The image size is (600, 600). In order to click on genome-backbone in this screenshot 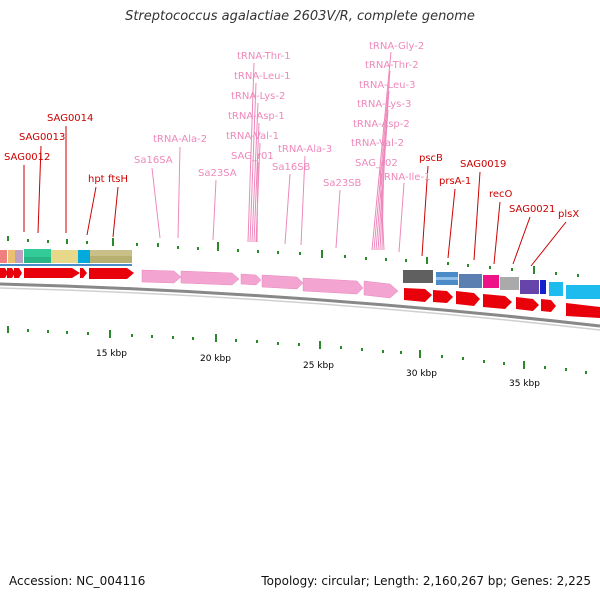, I will do `click(300, 305)`.